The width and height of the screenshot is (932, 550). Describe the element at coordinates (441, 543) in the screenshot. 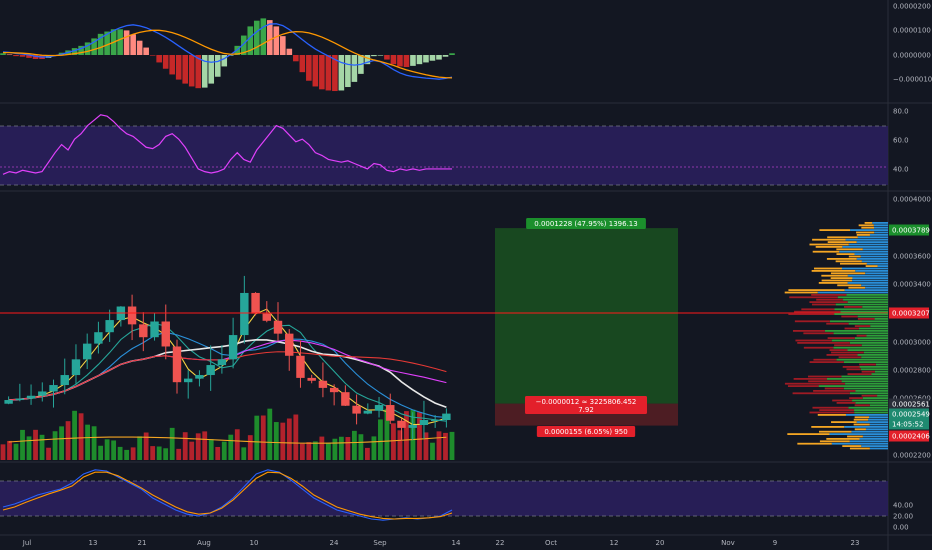

I see `time-axis: Jul 13 21 Aug 10 24 Sep 14 22 Oct 12 20 Nov 9 23` at that location.